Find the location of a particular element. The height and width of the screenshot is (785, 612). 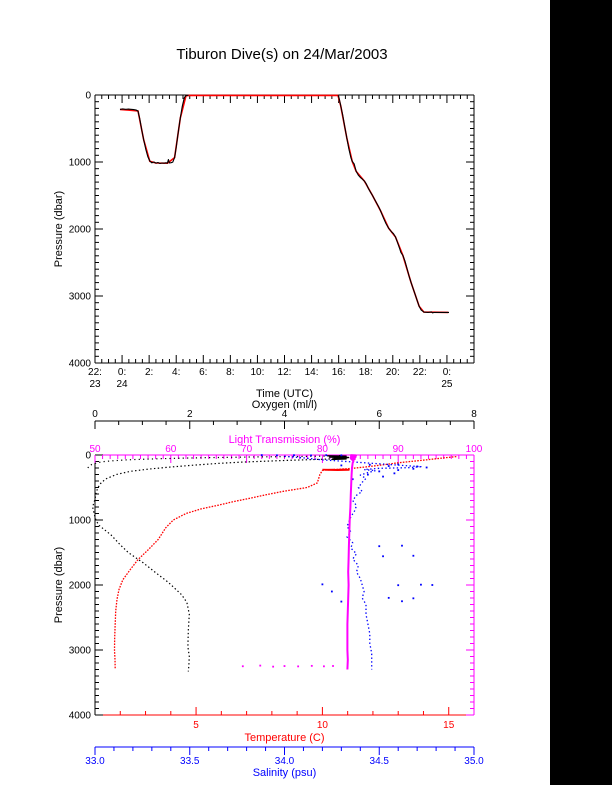

salinity-axis: 33.0 33.5 34.0 34.5 35.0 Salinity (psu) is located at coordinates (284, 762).